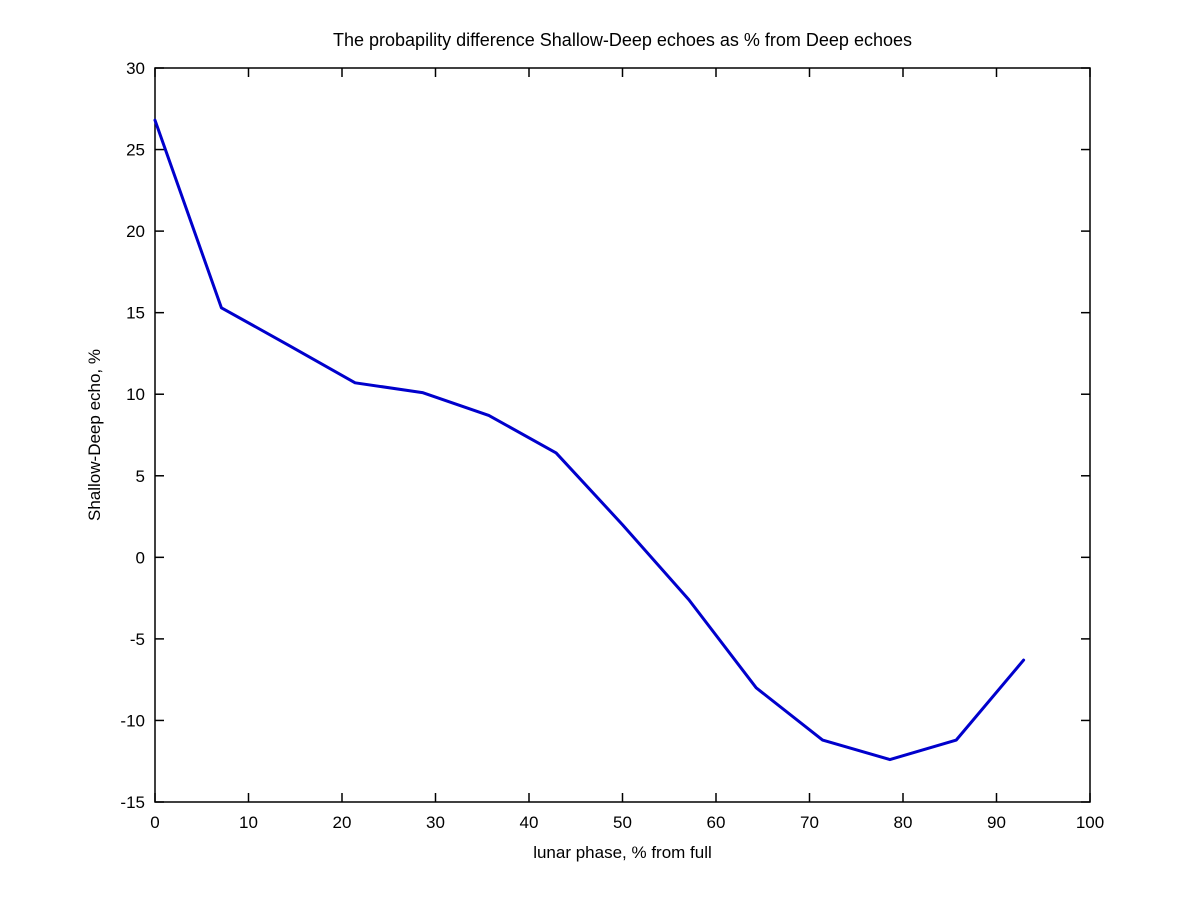 The width and height of the screenshot is (1200, 900). What do you see at coordinates (342, 822) in the screenshot?
I see `x-tick-label: 20` at bounding box center [342, 822].